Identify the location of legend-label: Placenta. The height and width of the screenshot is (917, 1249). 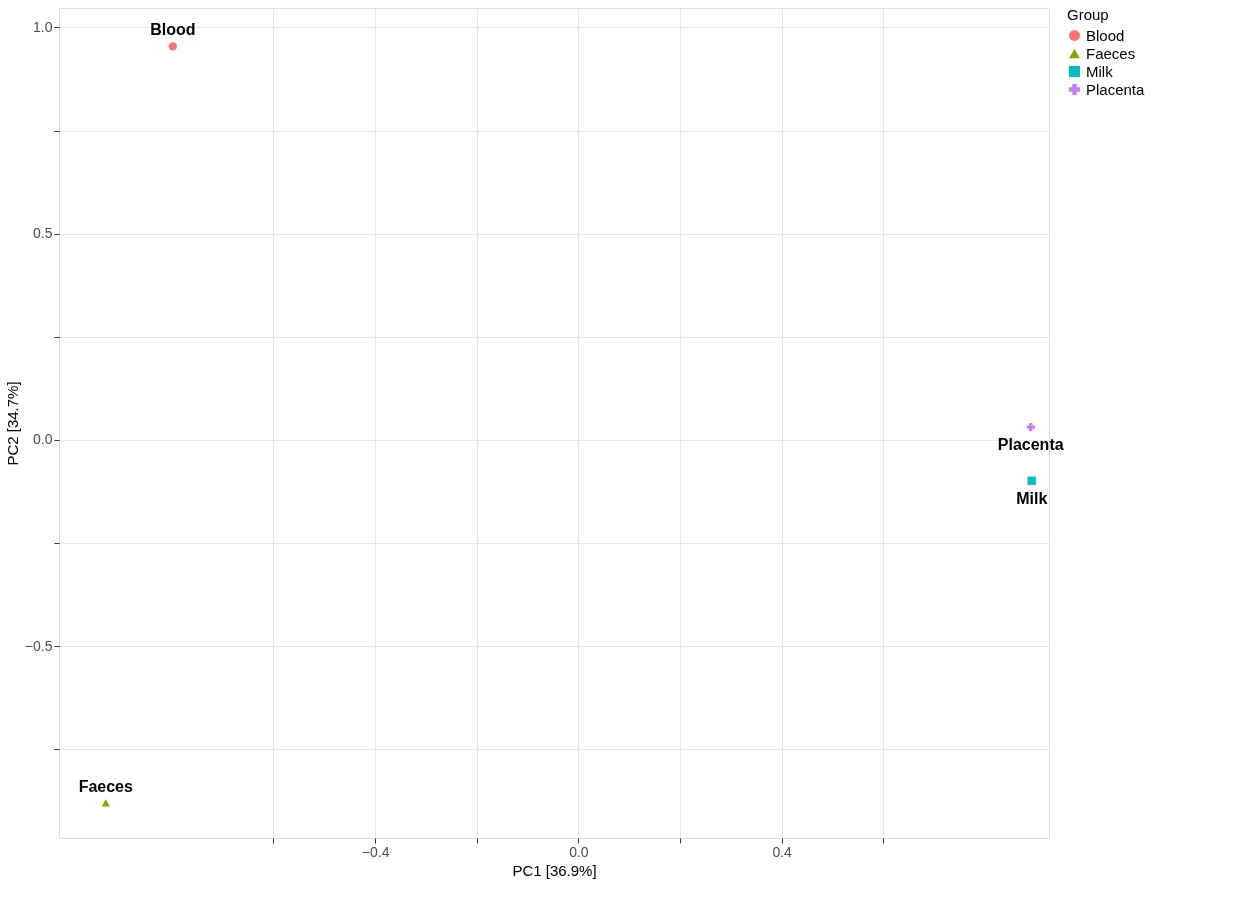
(1116, 89).